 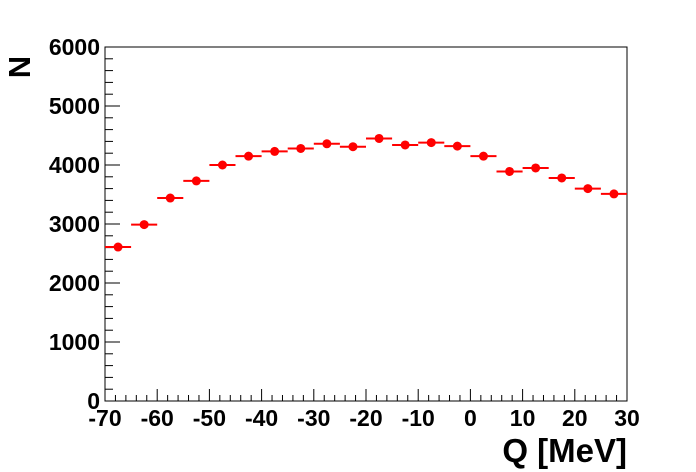 I want to click on x-tick-label: -40, so click(x=261, y=418).